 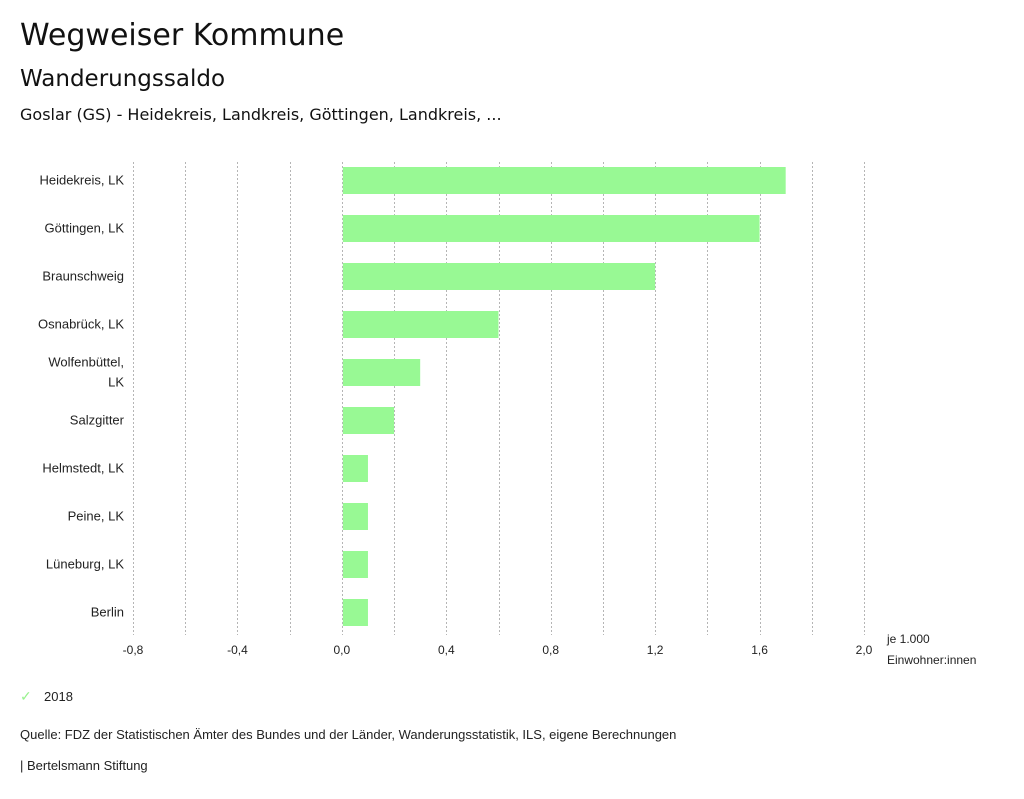 What do you see at coordinates (85, 228) in the screenshot?
I see `category-label: Göttingen, LK` at bounding box center [85, 228].